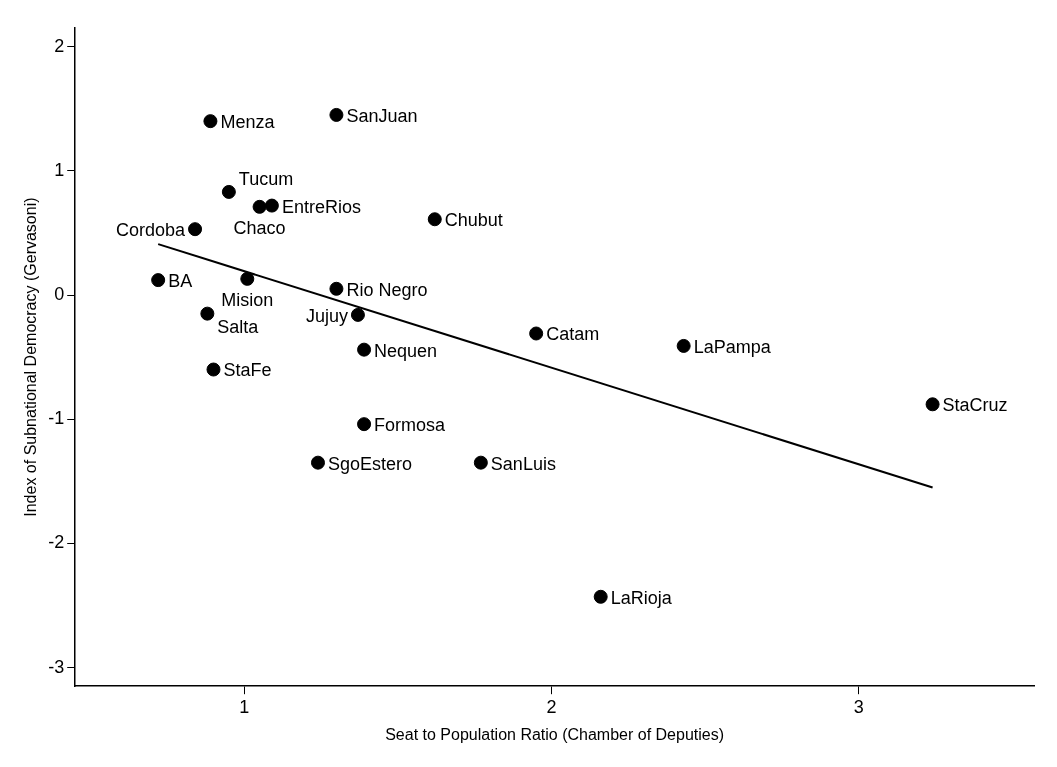  What do you see at coordinates (326, 315) in the screenshot?
I see `annotation: Jujuy` at bounding box center [326, 315].